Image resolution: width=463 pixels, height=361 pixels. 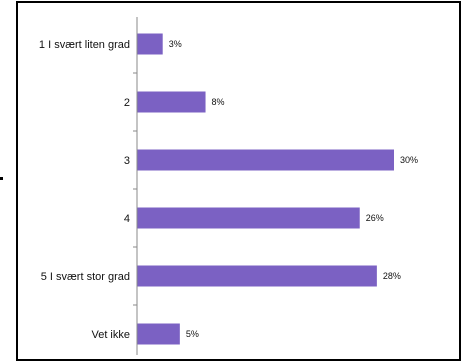 What do you see at coordinates (1, 178) in the screenshot?
I see `edge-marker` at bounding box center [1, 178].